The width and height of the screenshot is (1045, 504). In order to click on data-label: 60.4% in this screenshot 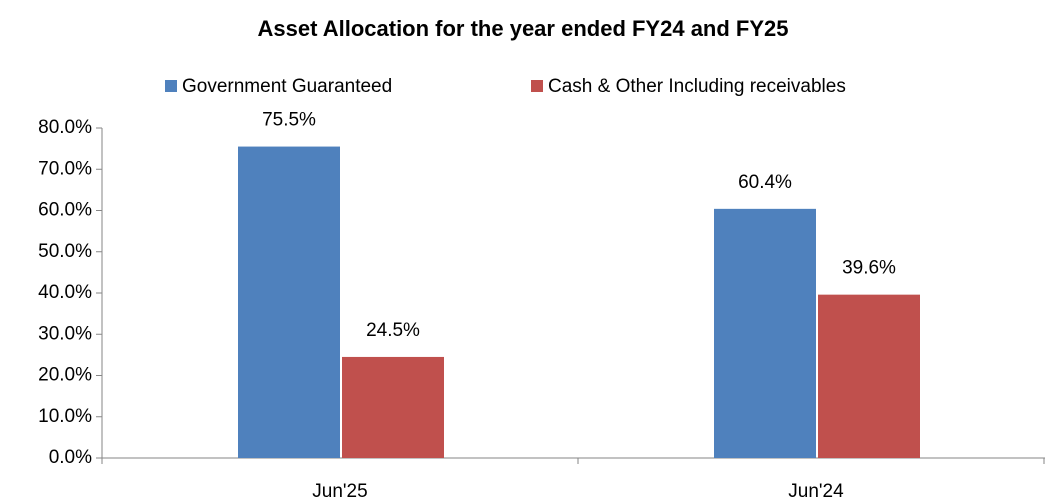, I will do `click(765, 182)`.